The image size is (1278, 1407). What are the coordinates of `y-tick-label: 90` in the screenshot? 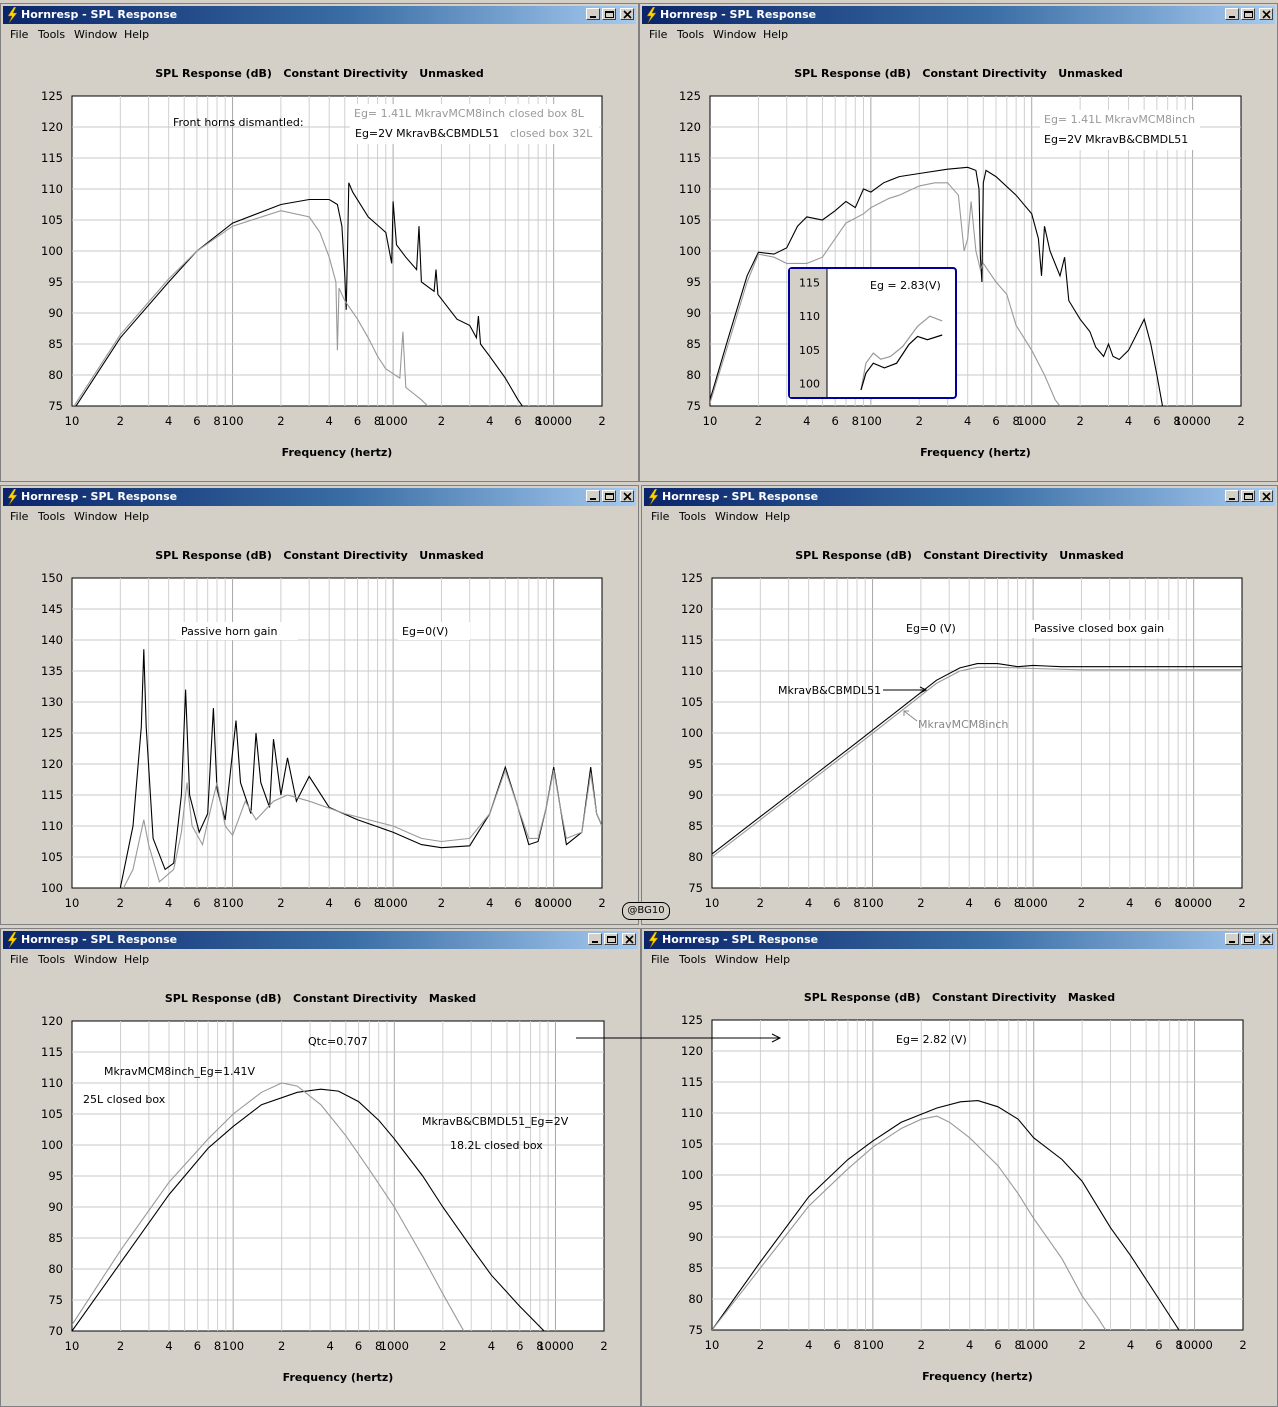 It's located at (55, 313).